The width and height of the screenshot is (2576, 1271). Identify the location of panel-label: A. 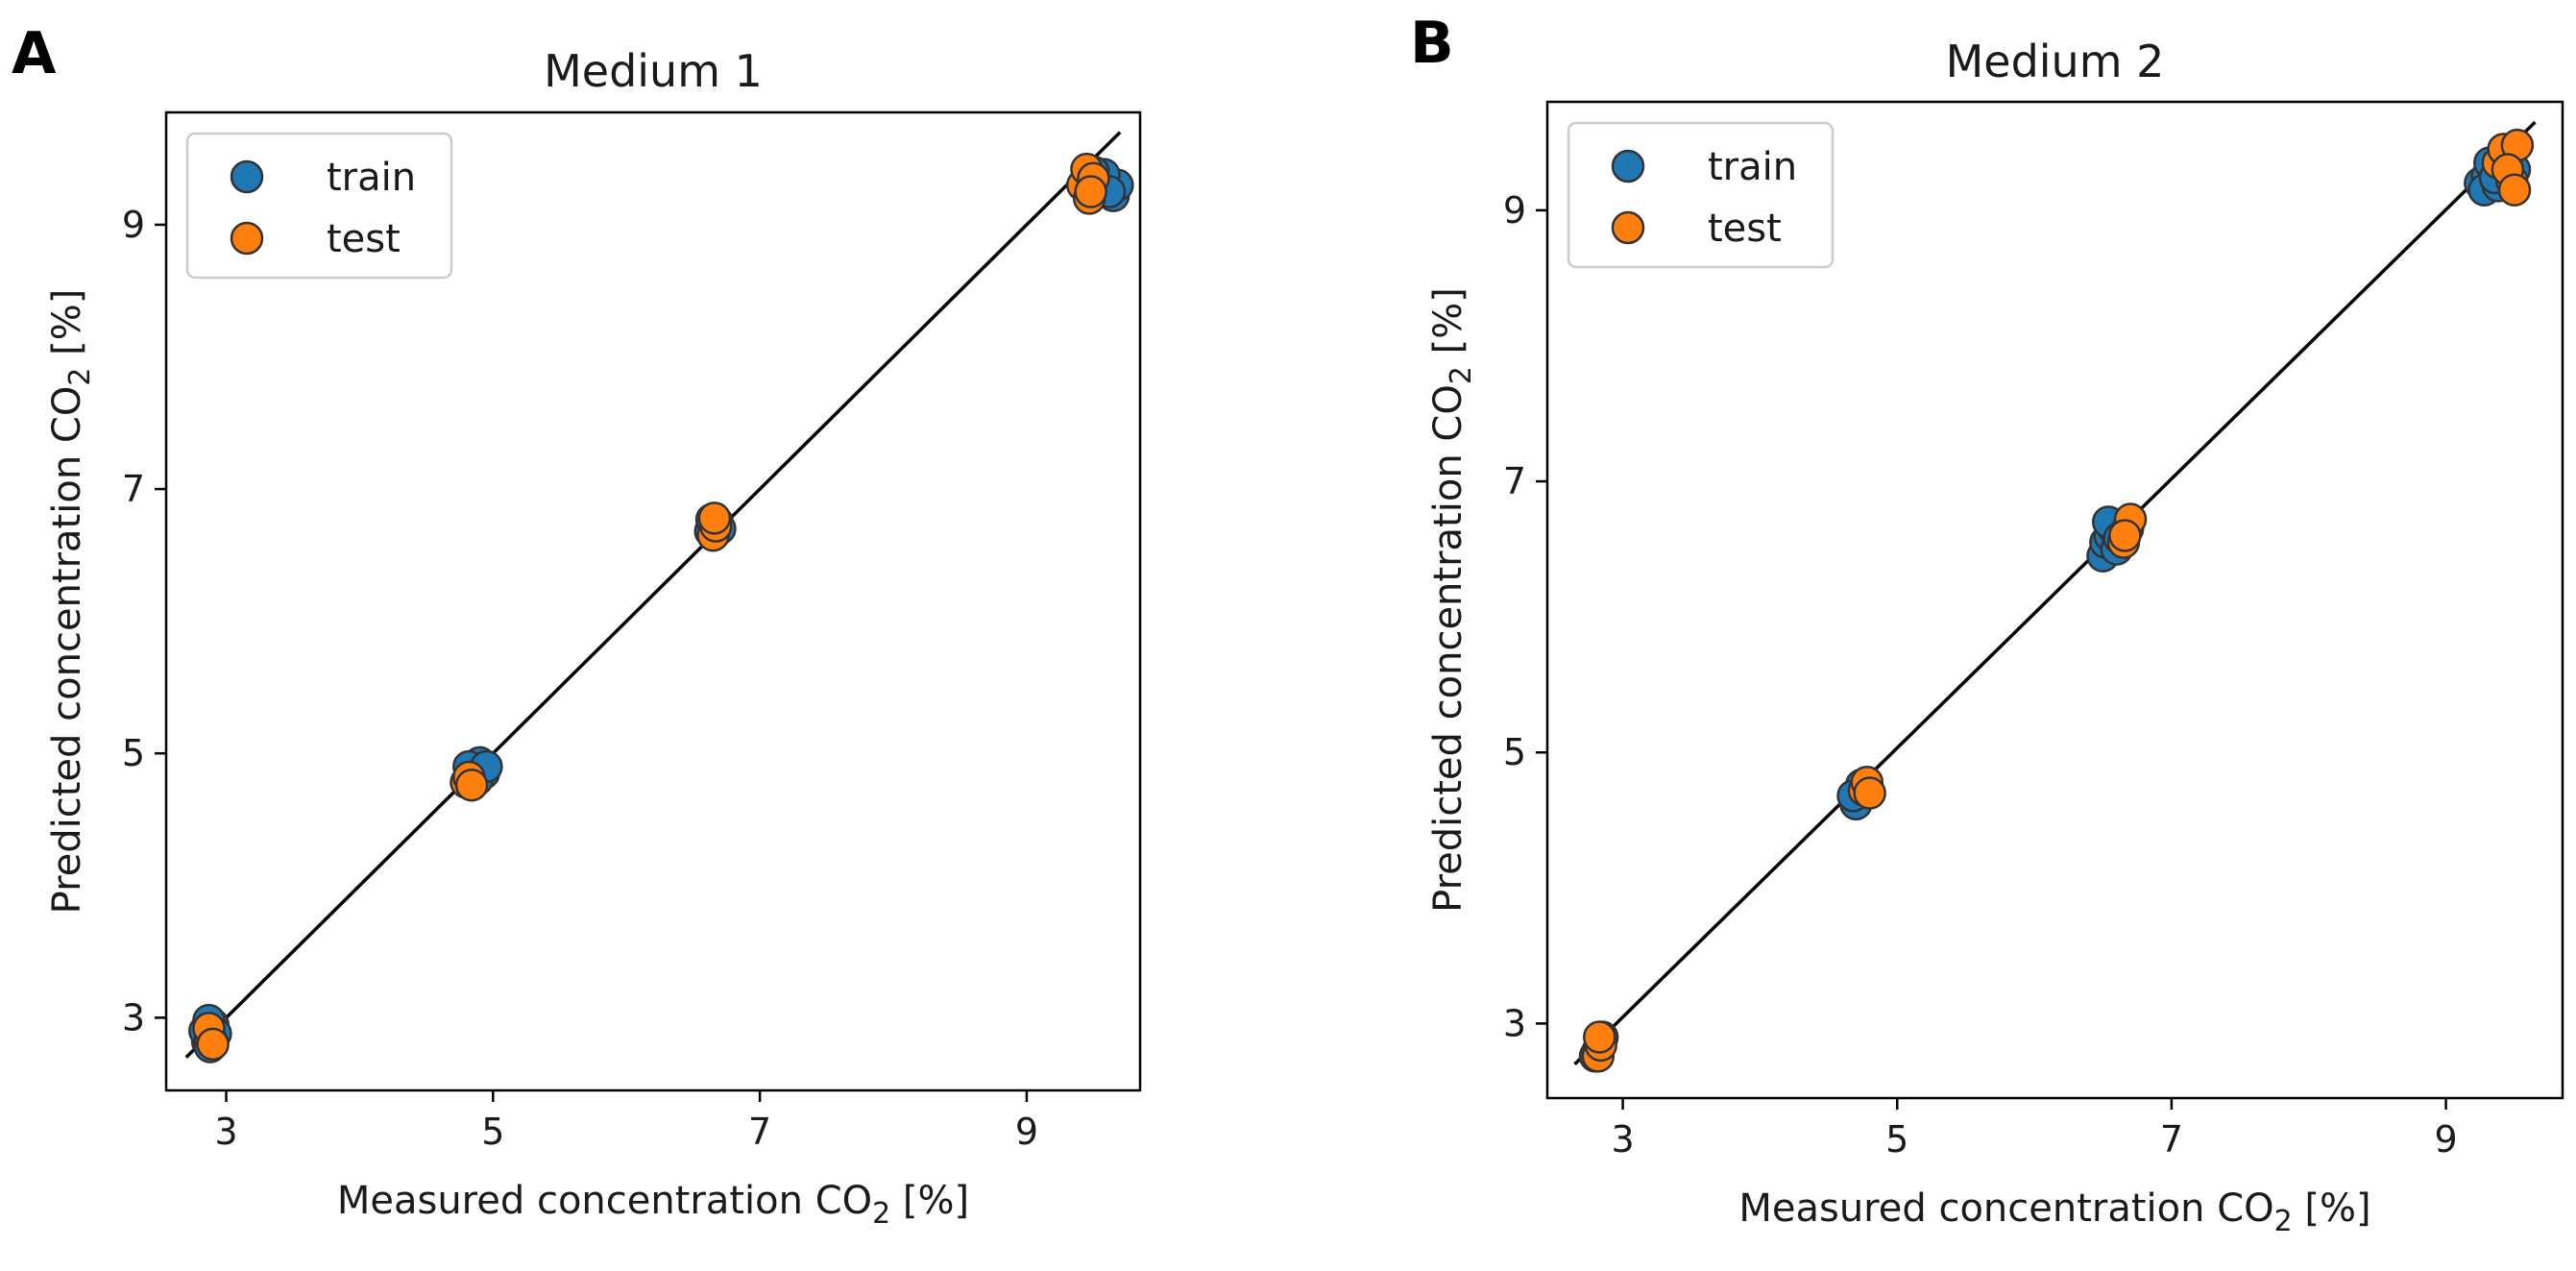
(34, 54).